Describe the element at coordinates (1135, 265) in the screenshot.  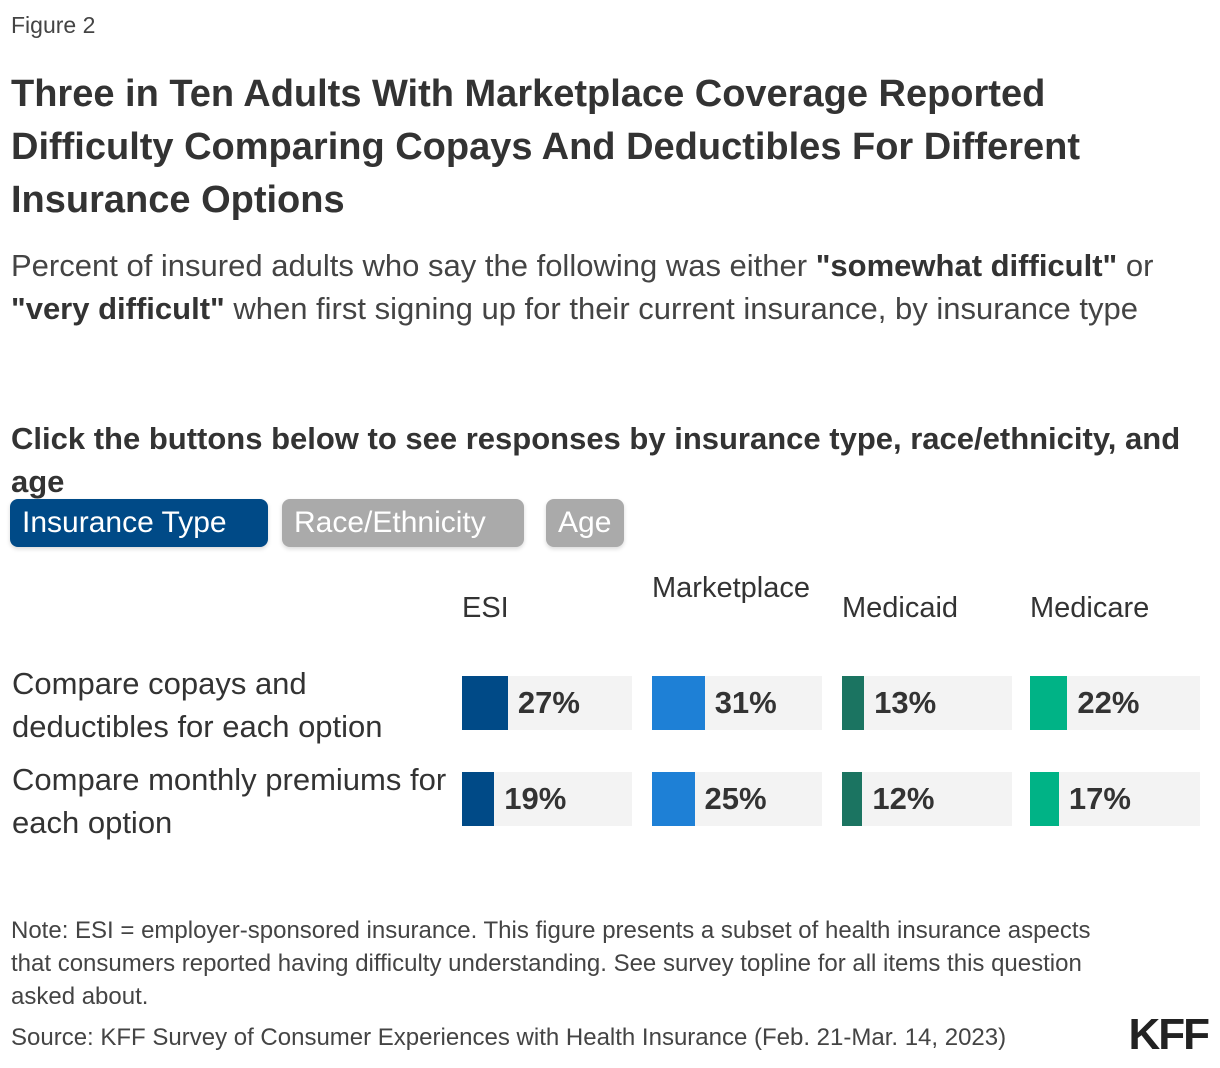
I see `subtitle-text: or` at that location.